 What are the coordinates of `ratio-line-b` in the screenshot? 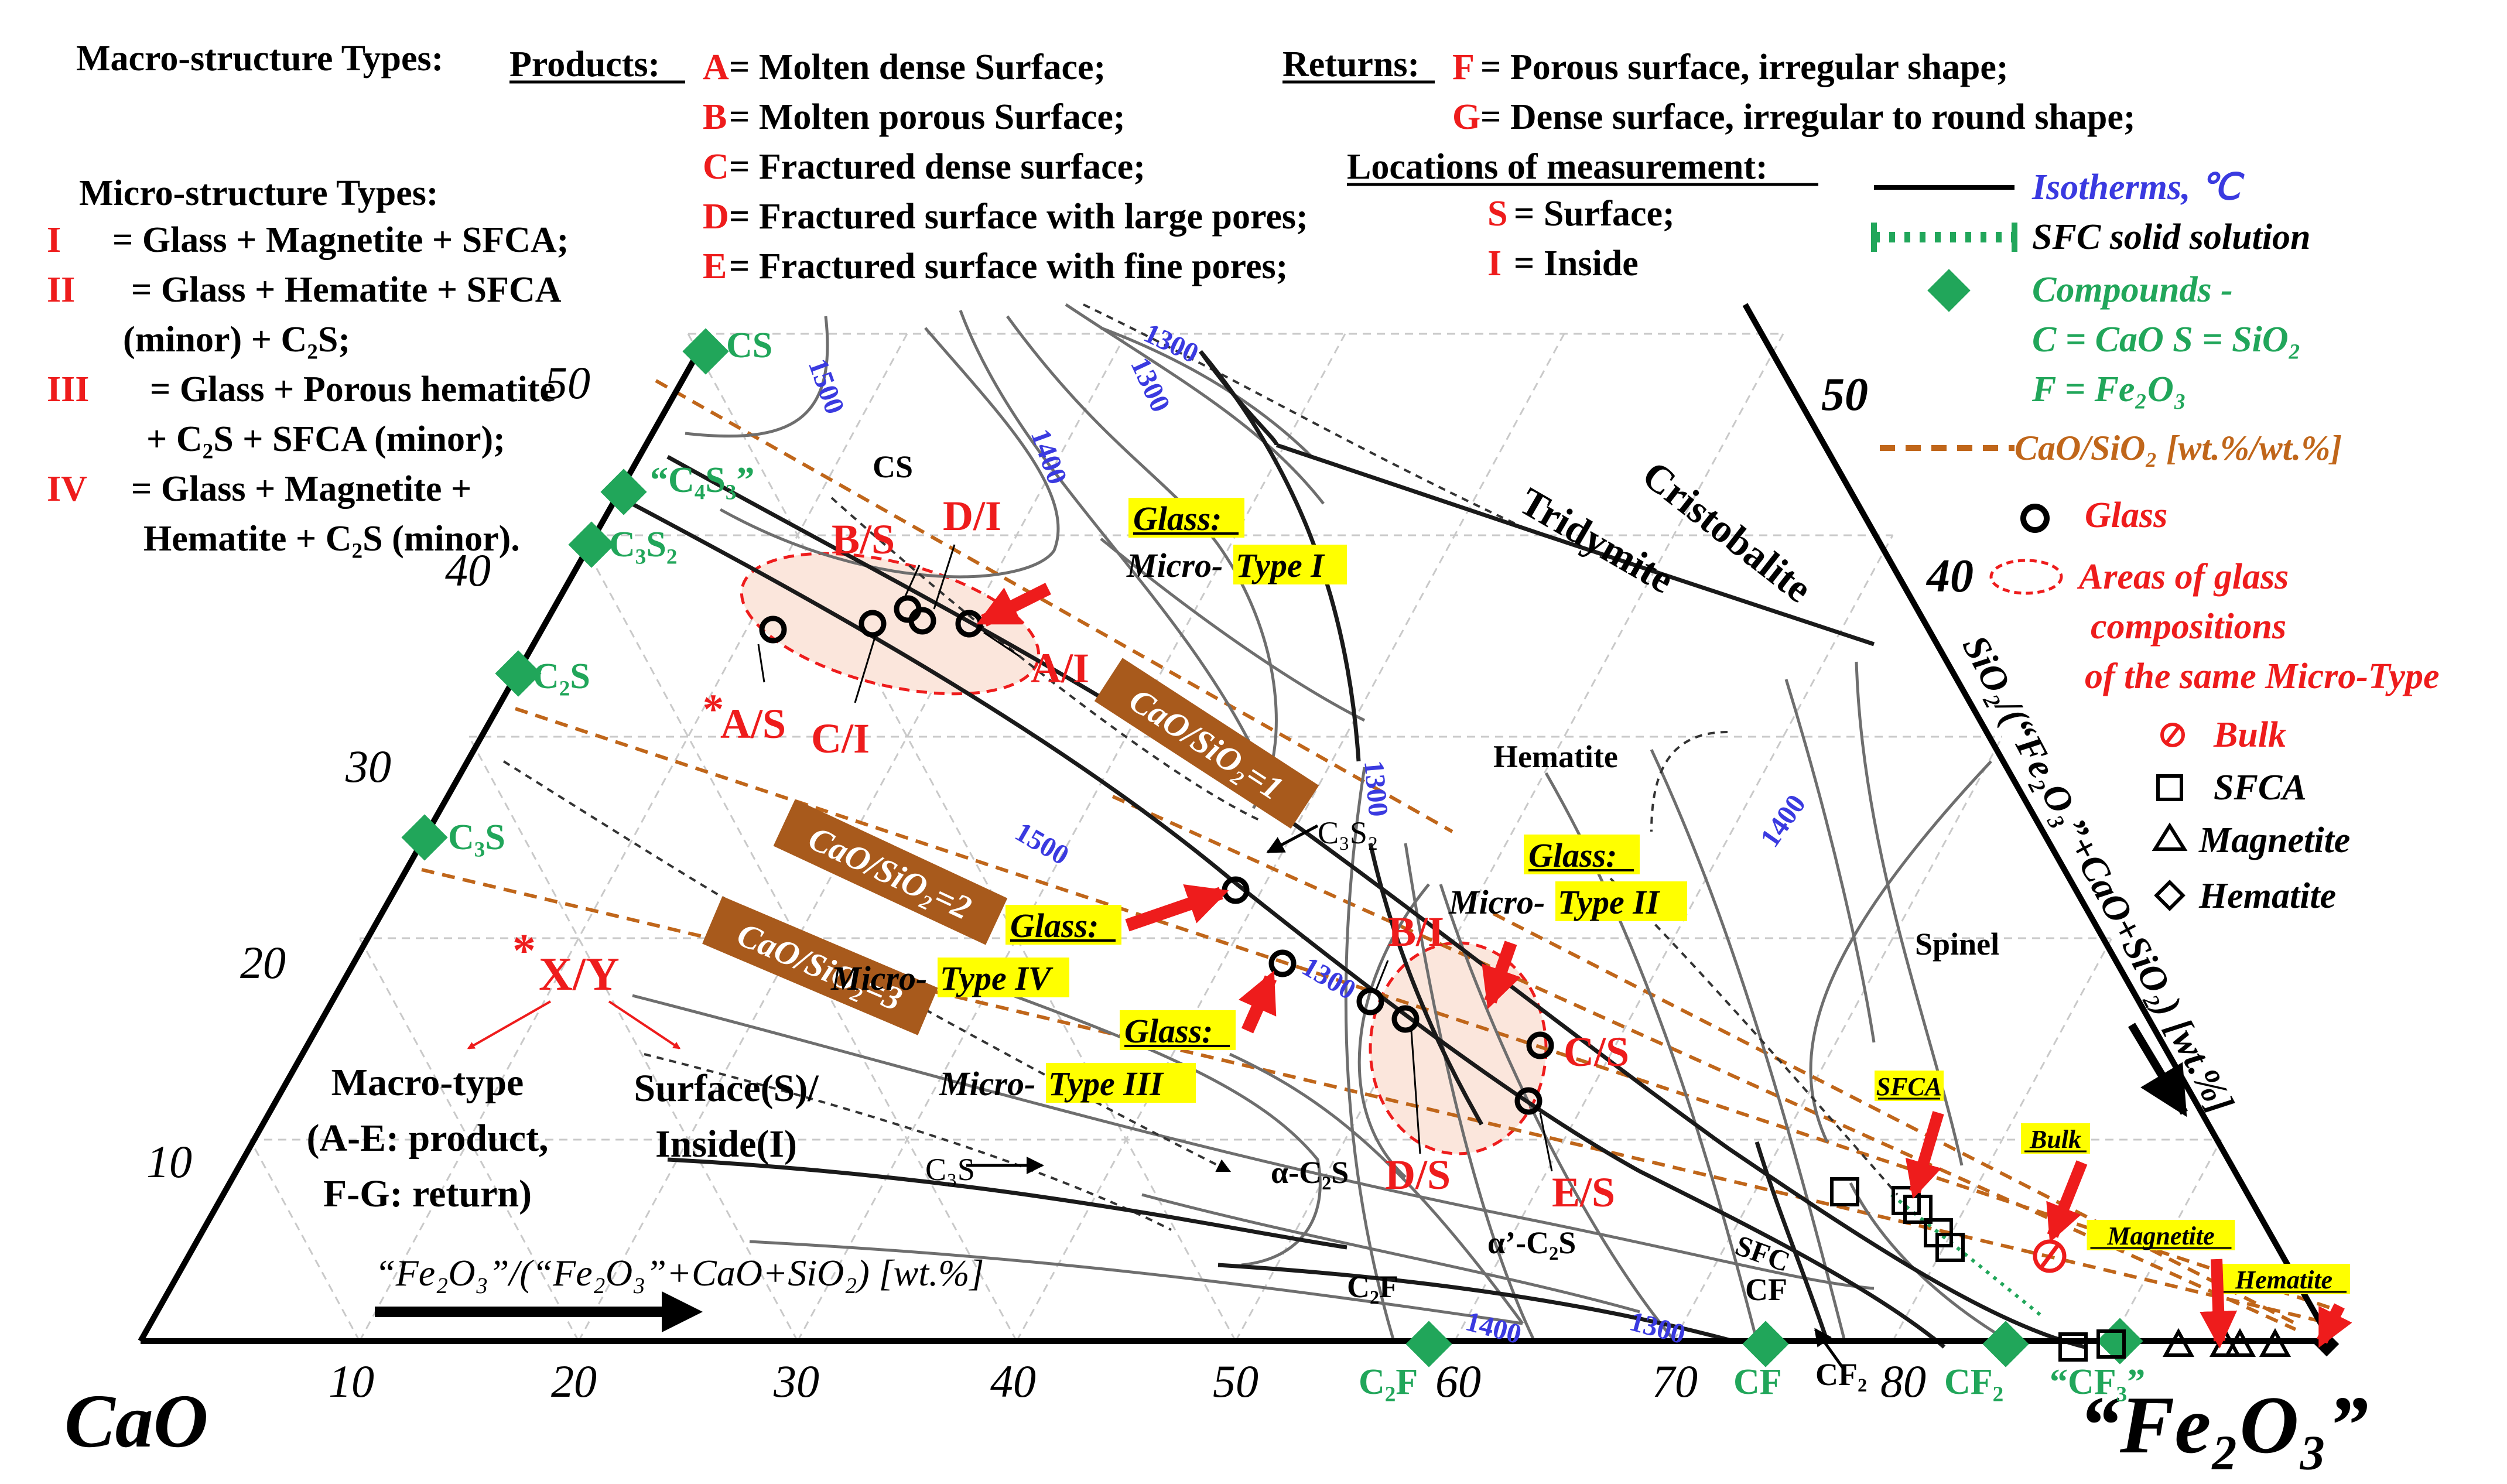 It's located at (1894, 1118).